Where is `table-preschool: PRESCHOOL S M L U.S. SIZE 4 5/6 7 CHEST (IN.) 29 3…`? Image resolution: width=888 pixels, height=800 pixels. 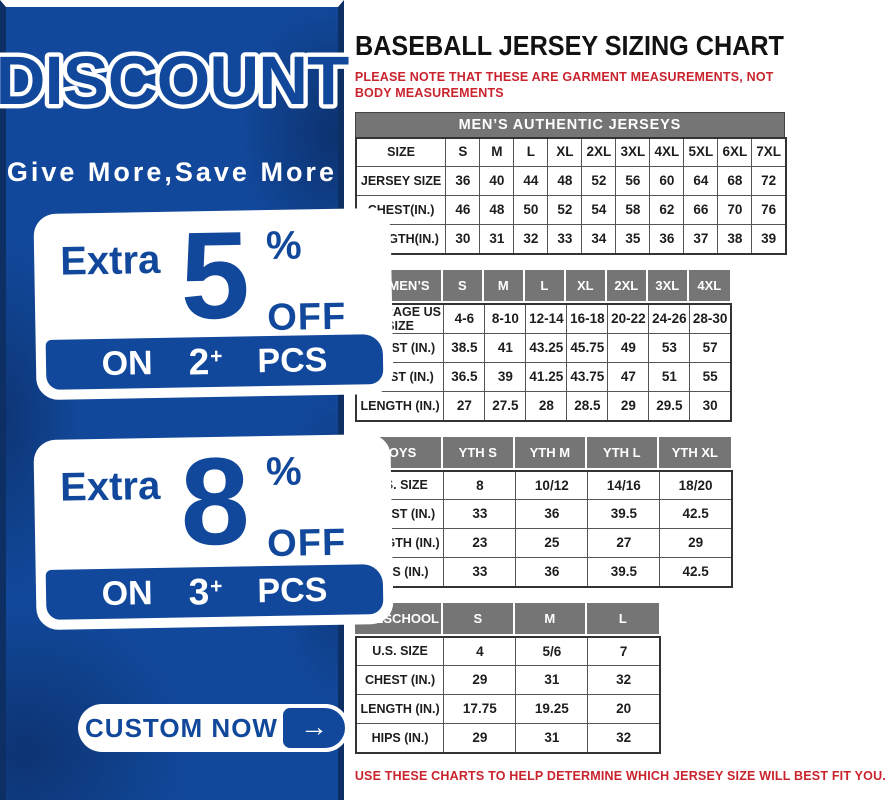
table-preschool: PRESCHOOL S M L U.S. SIZE 4 5/6 7 CHEST (IN.) 29 3… is located at coordinates (620, 678).